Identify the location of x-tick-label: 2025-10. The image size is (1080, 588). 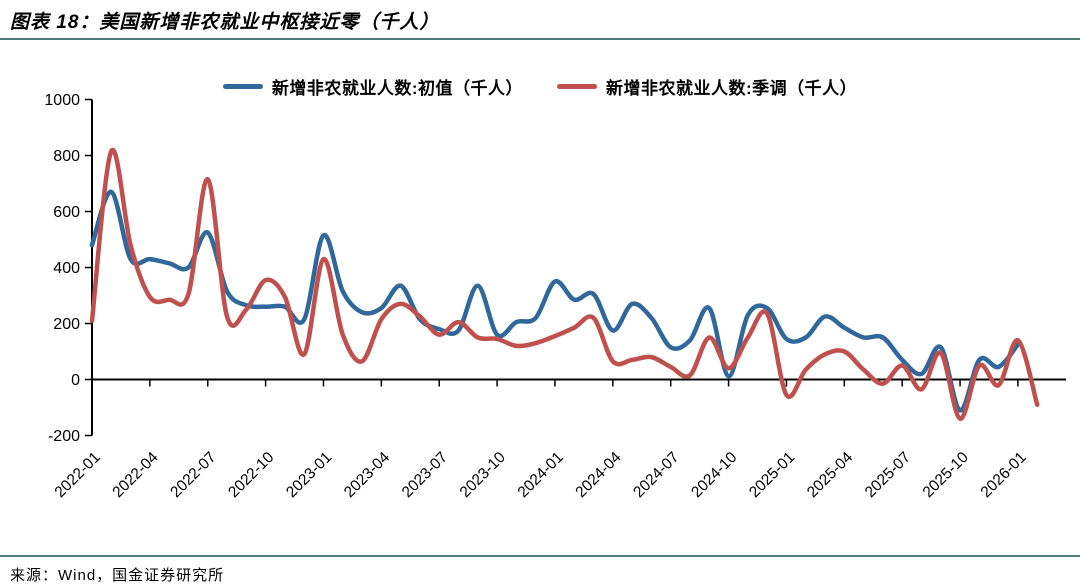
(946, 475).